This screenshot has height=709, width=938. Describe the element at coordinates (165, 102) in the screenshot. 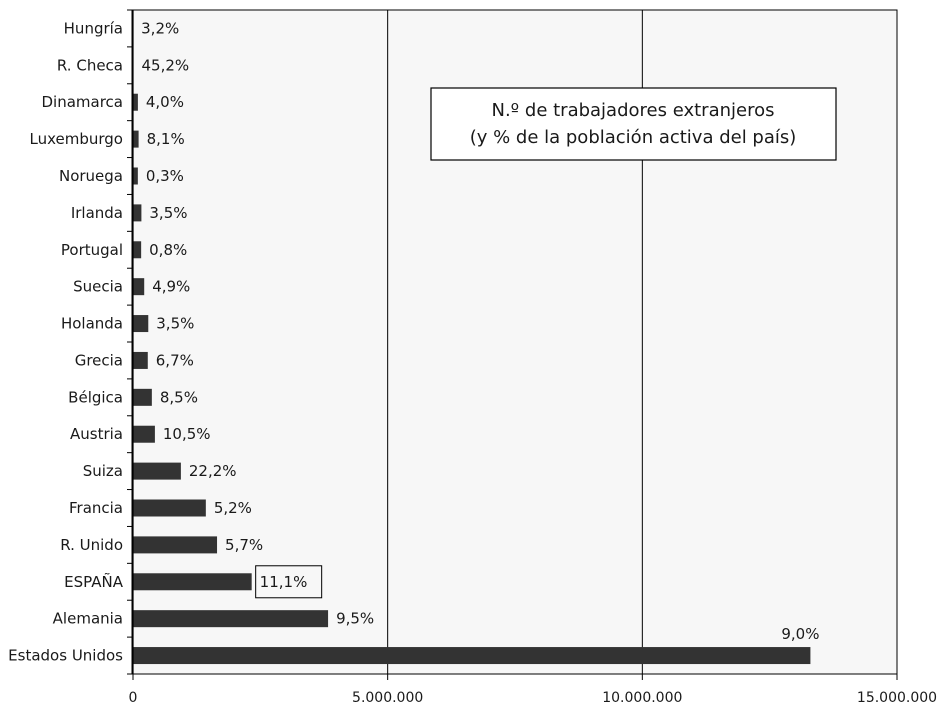

I see `data-label-2: 4,0%` at that location.